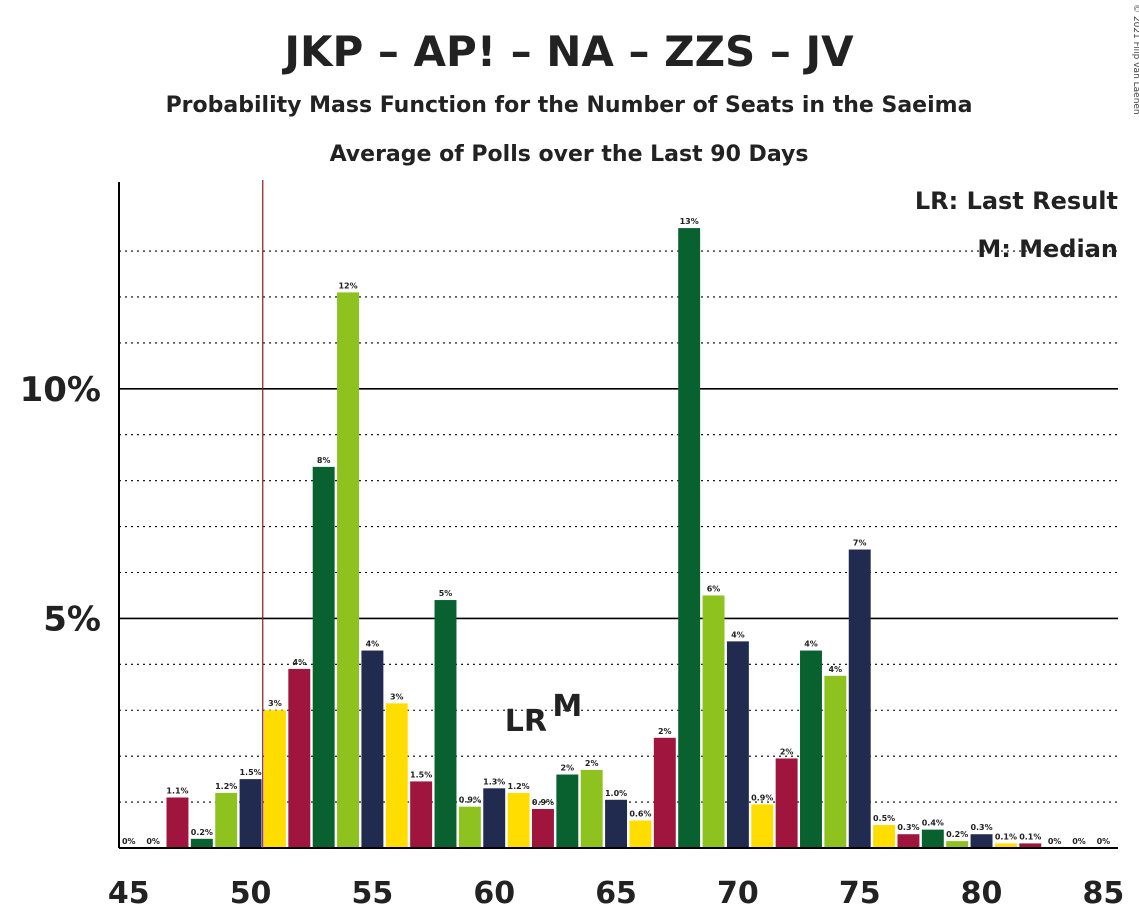 The image size is (1139, 924). What do you see at coordinates (226, 786) in the screenshot?
I see `data-label-seat-49: 1.2%` at bounding box center [226, 786].